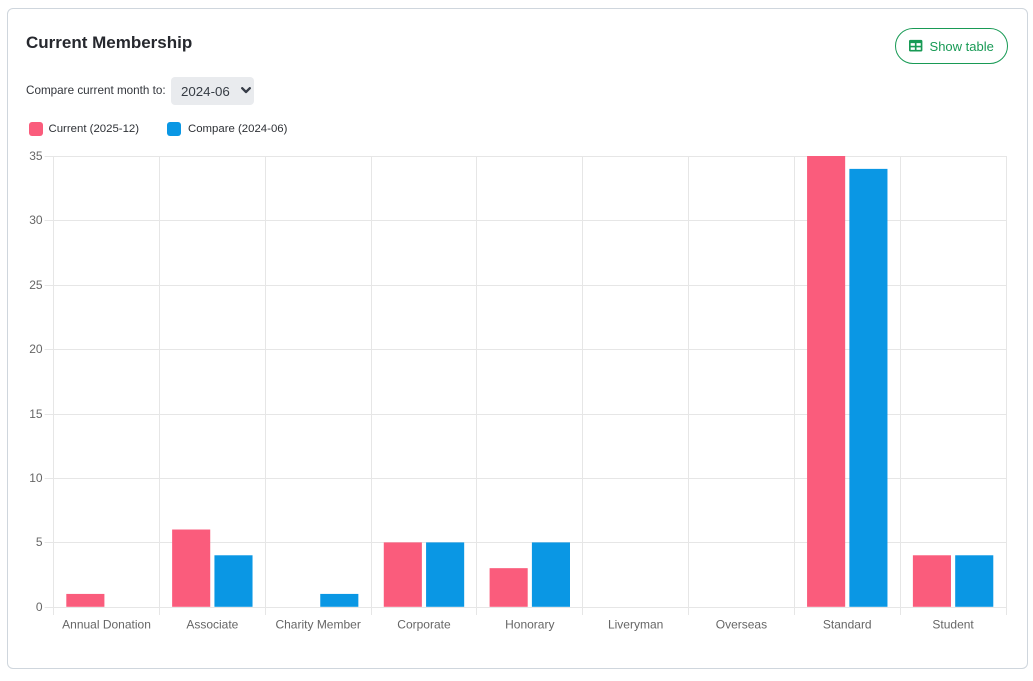  What do you see at coordinates (953, 625) in the screenshot?
I see `svg-text: Student` at bounding box center [953, 625].